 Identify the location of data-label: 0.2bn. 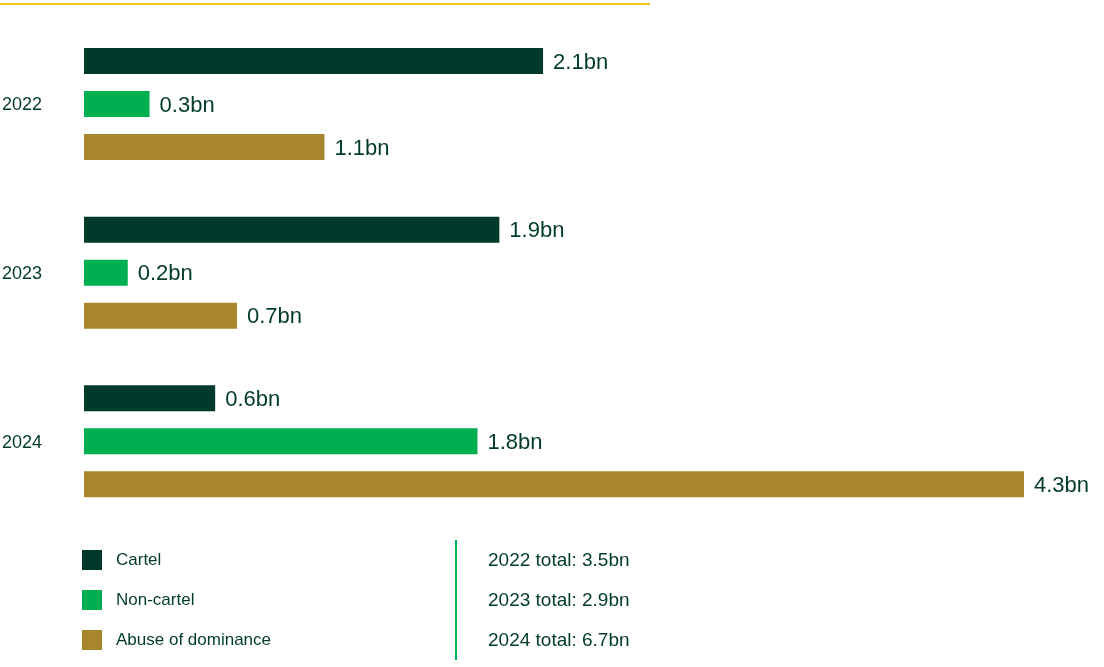
(165, 273).